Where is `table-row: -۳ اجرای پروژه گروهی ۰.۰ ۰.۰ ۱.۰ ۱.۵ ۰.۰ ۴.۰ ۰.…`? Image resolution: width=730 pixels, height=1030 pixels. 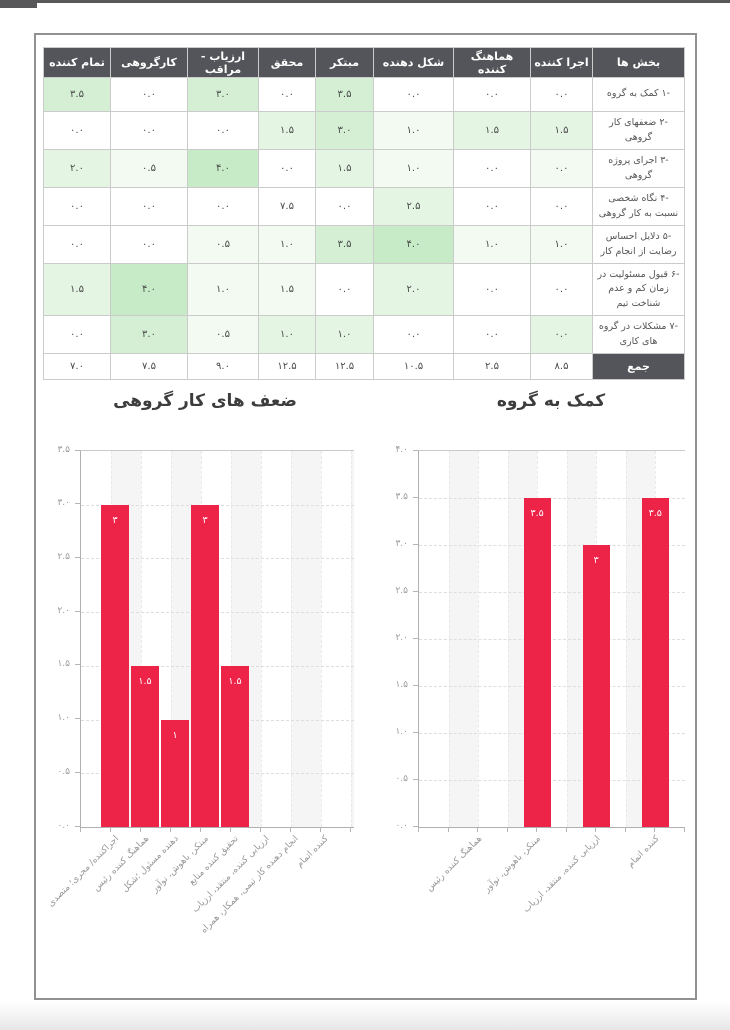 table-row: -۳ اجرای پروژه گروهی ۰.۰ ۰.۰ ۱.۰ ۱.۵ ۰.۰ ۴.۰ ۰.… is located at coordinates (364, 168).